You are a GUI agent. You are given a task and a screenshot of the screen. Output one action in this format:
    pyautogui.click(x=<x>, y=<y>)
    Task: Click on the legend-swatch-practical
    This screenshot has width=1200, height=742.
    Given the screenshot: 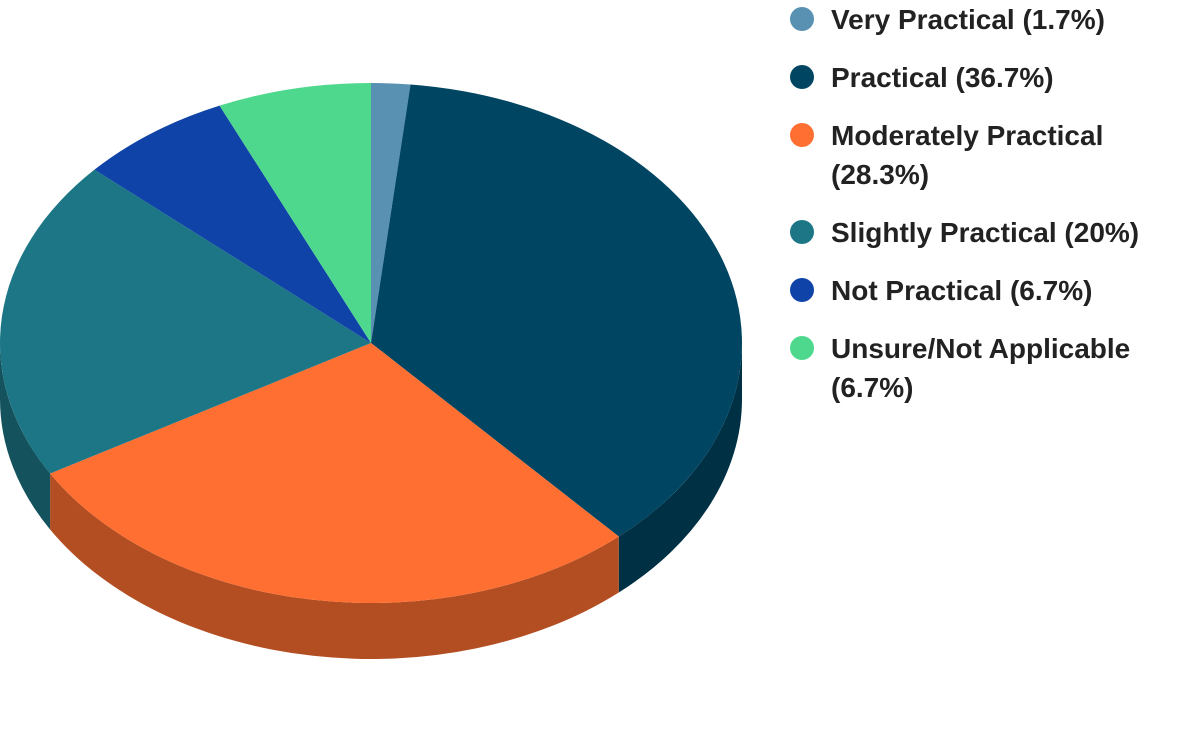 What is the action you would take?
    pyautogui.click(x=802, y=77)
    